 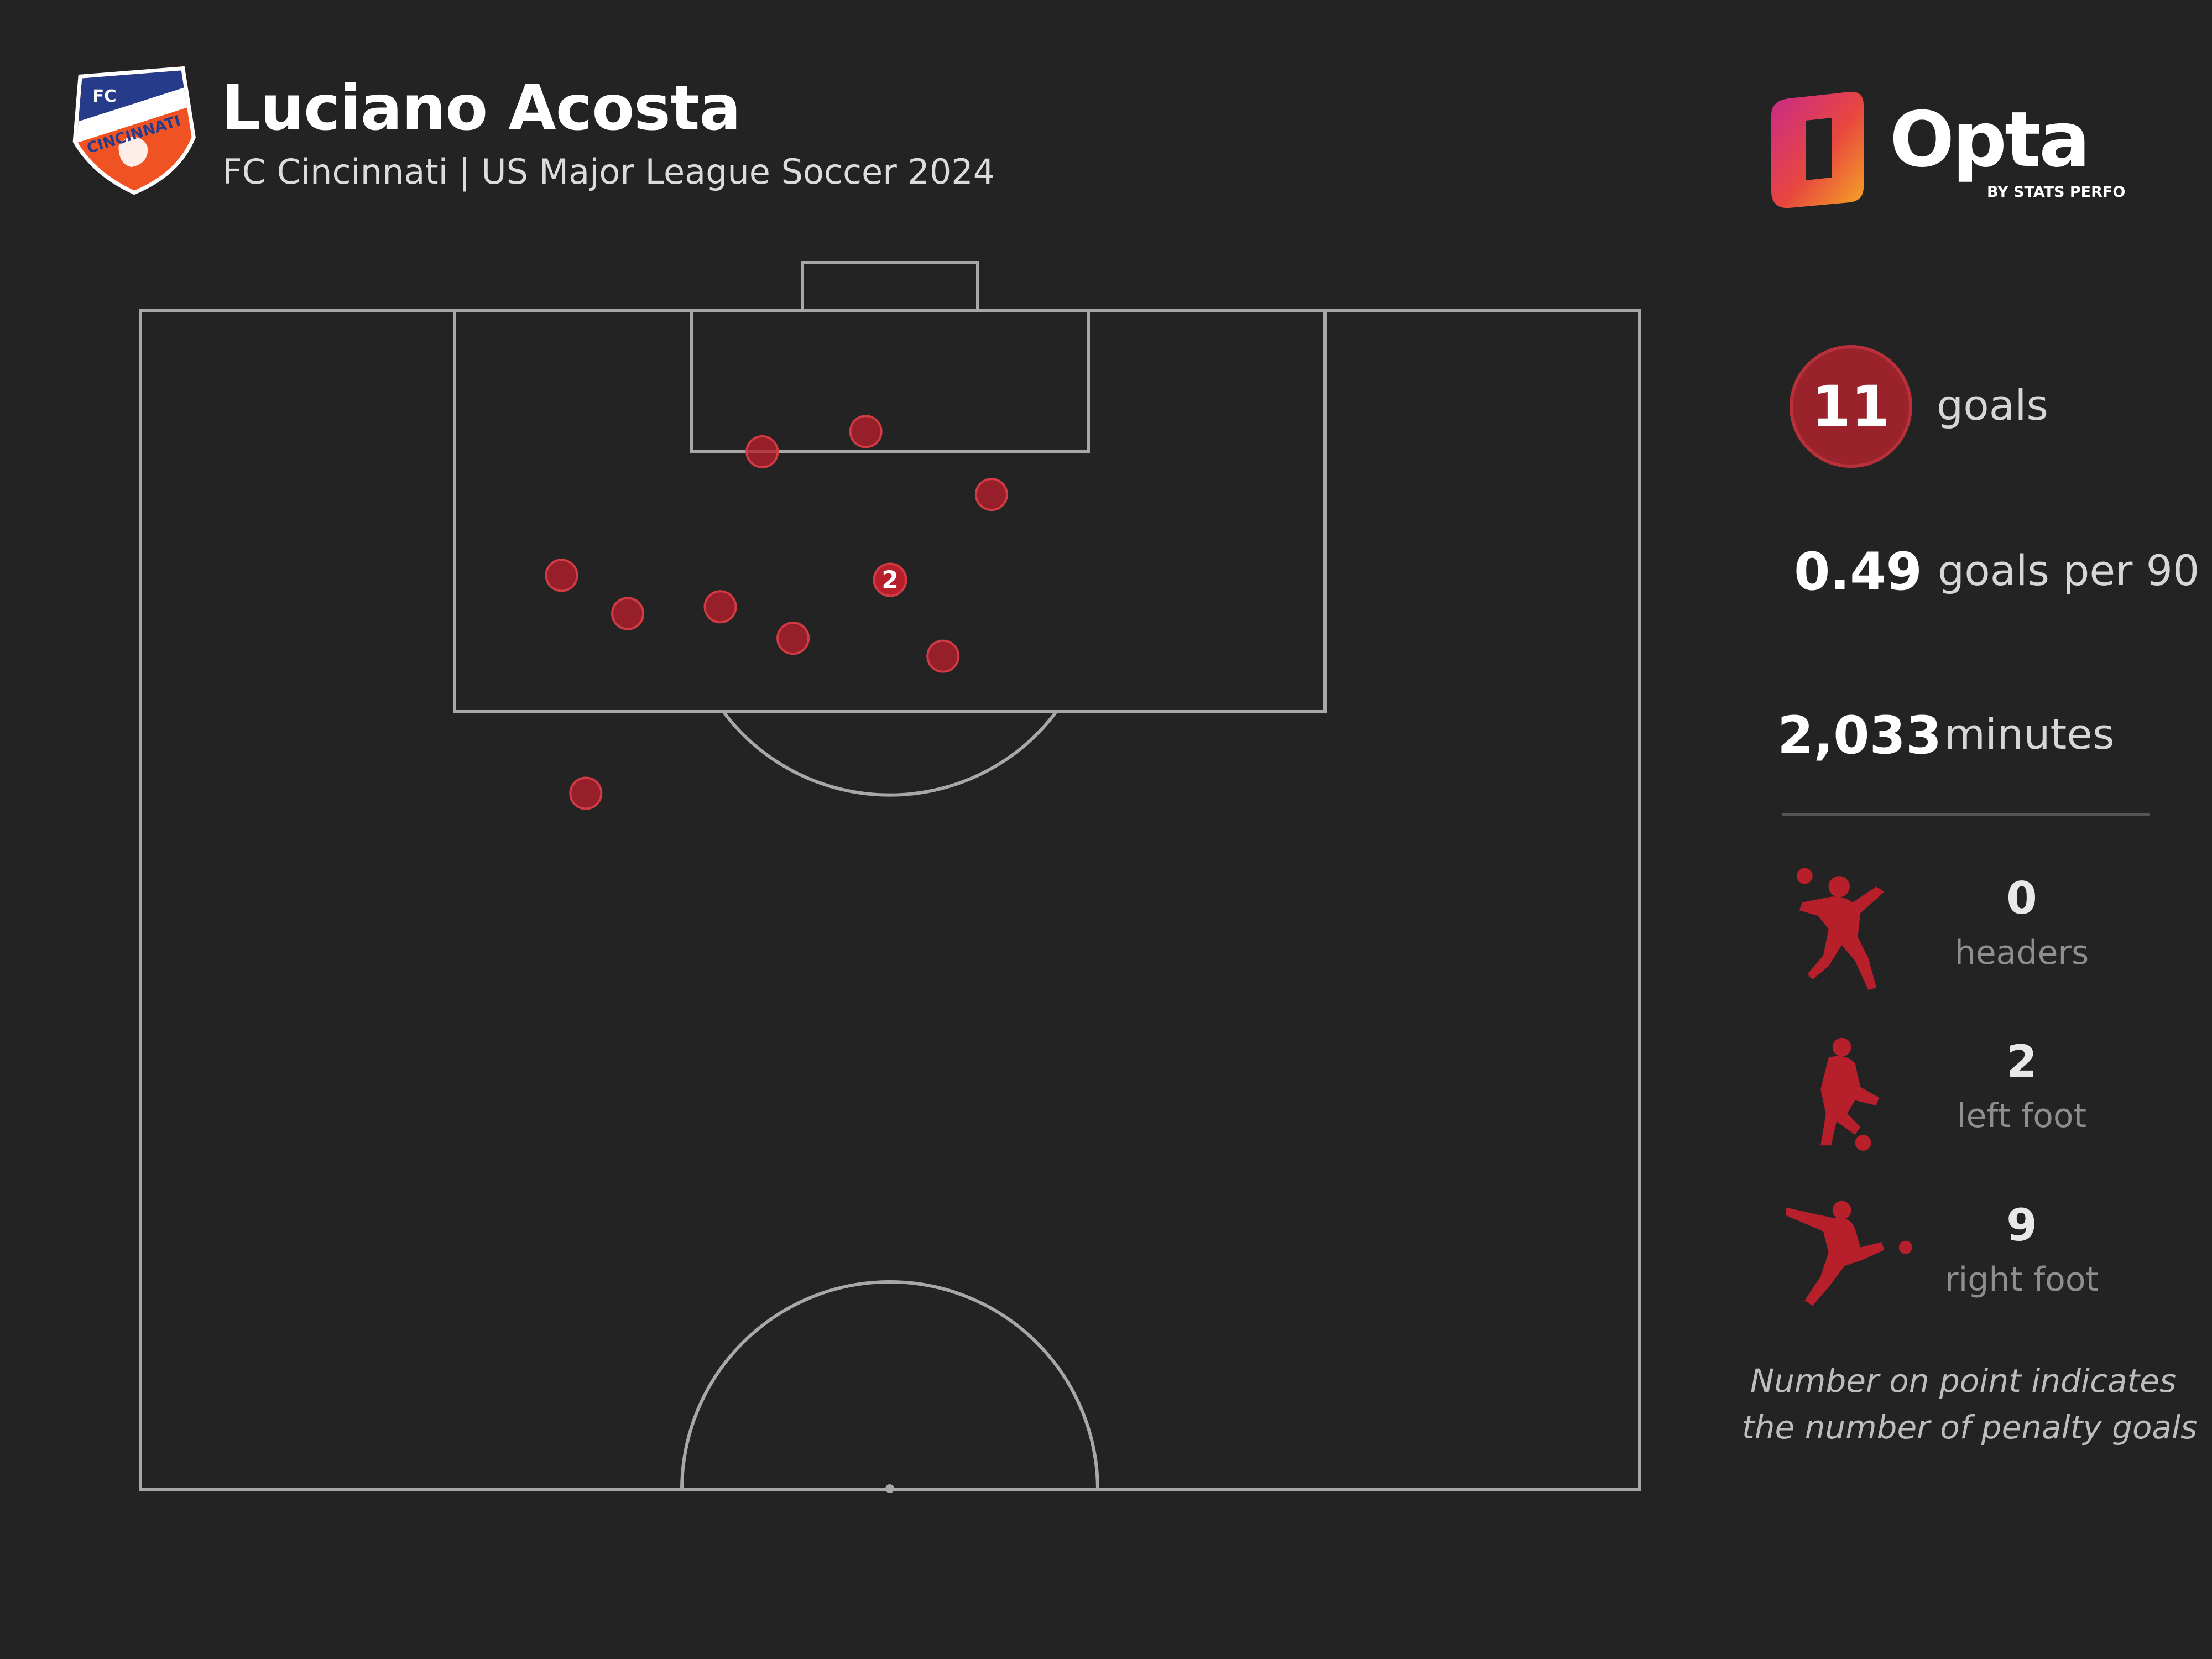 What do you see at coordinates (2056, 192) in the screenshot?
I see `opta-tagline: BY STATS PERFORM` at bounding box center [2056, 192].